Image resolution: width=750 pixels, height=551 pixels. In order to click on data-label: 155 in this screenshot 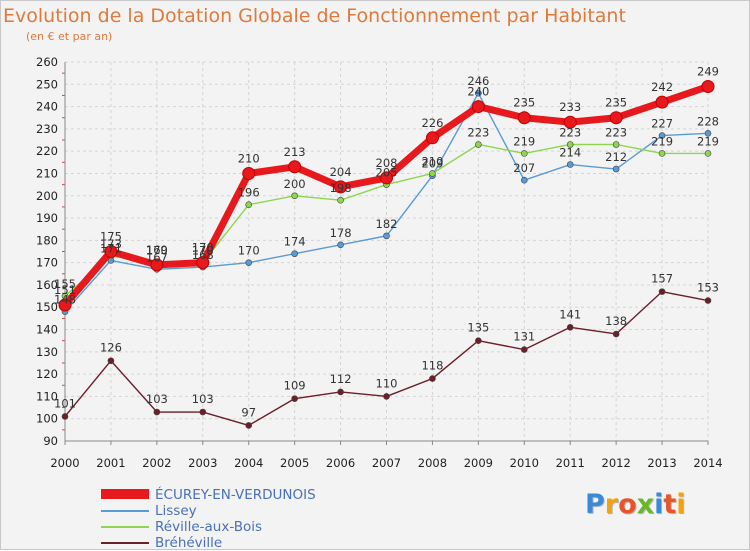, I will do `click(65, 284)`.